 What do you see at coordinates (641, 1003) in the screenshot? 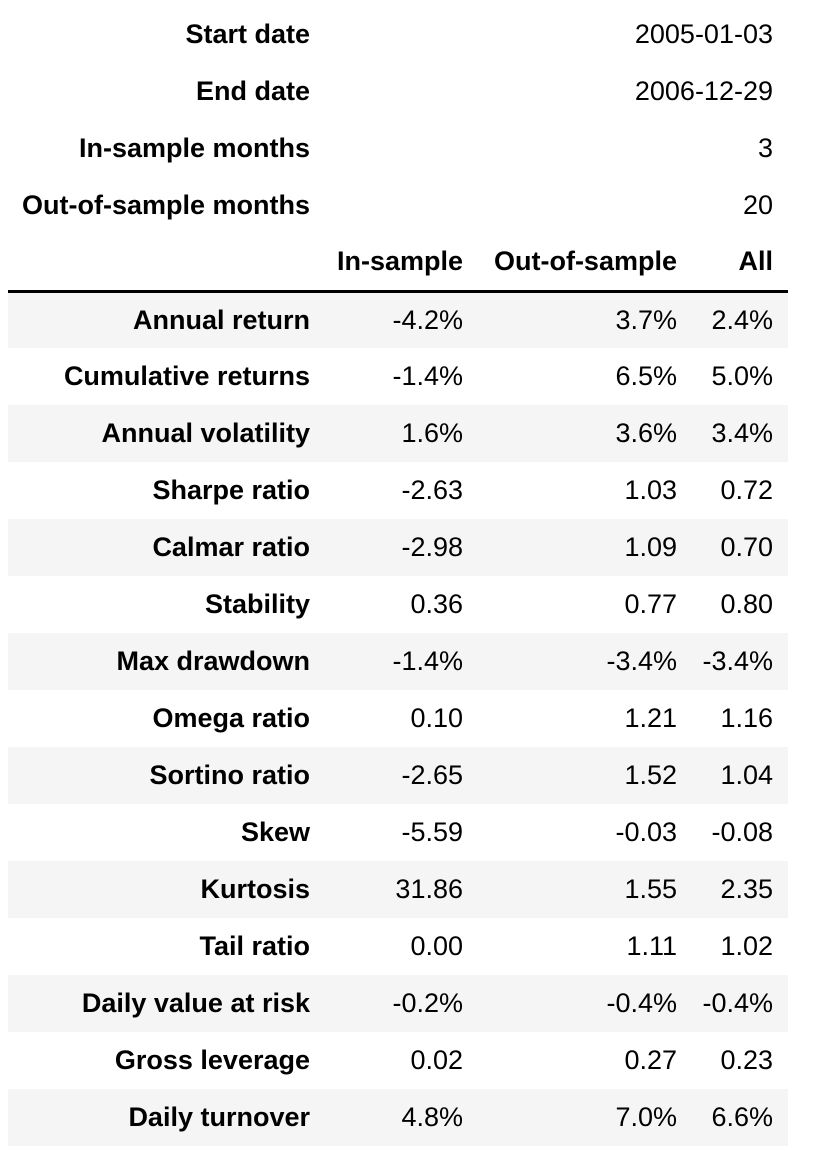
I see `cell-out-of-sample: -0.4%` at bounding box center [641, 1003].